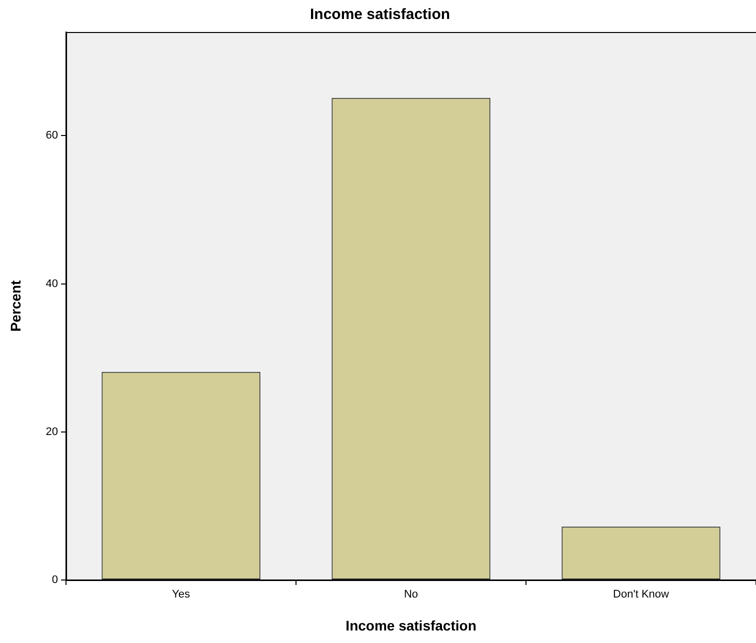  Describe the element at coordinates (52, 136) in the screenshot. I see `y-tick-label: 60` at that location.